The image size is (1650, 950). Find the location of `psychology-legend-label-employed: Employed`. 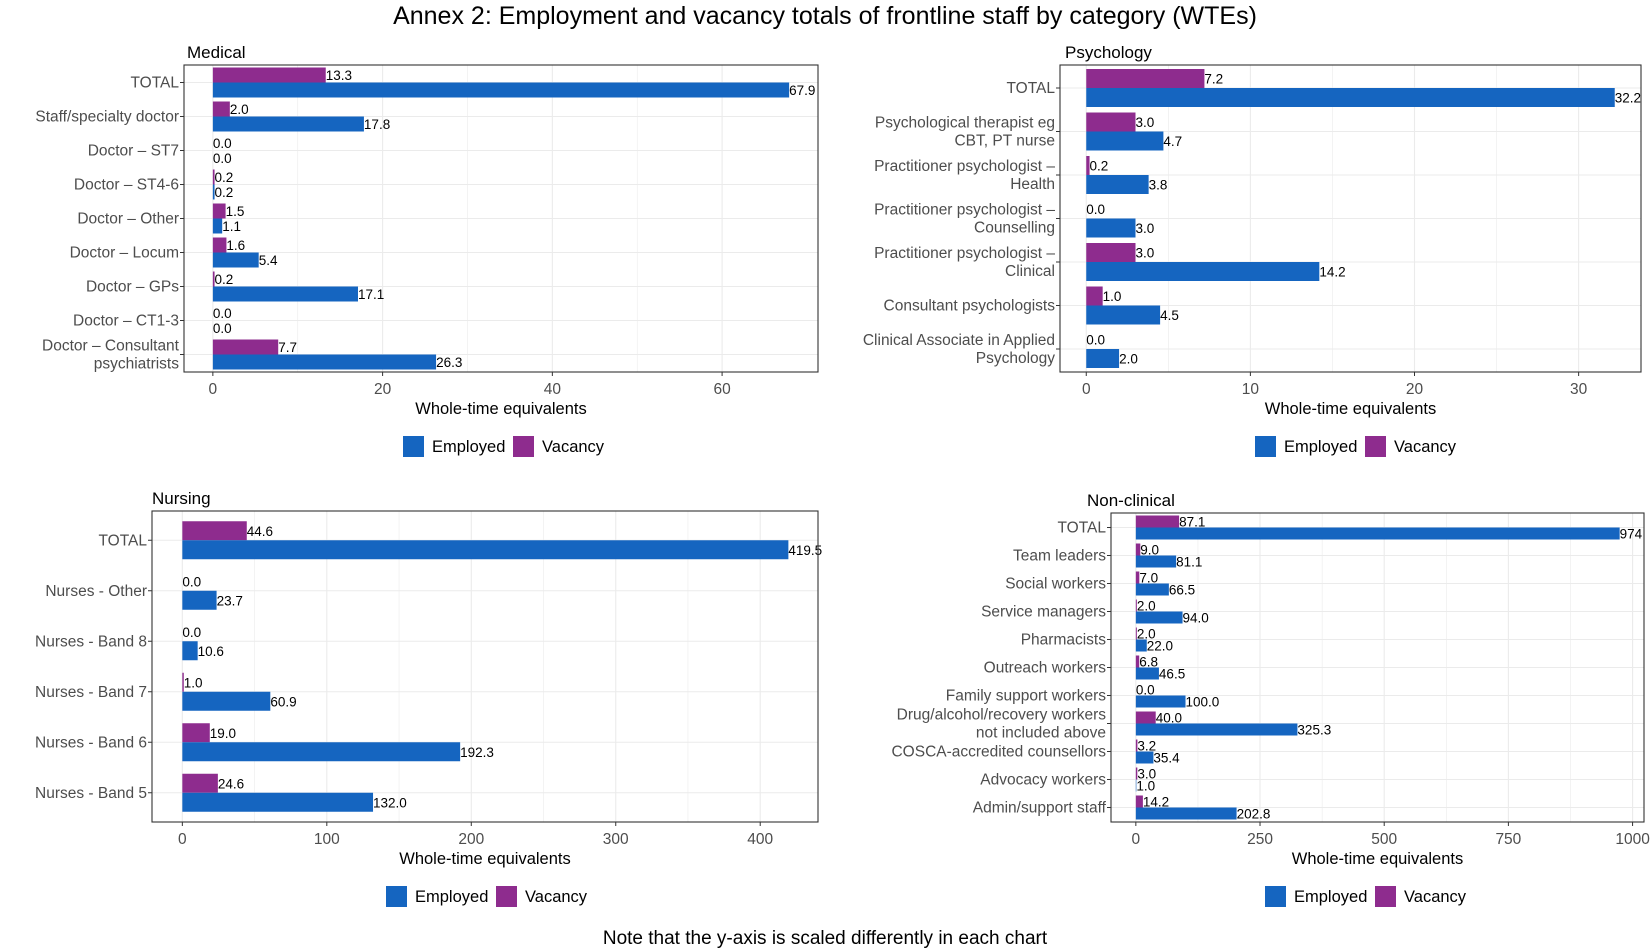

psychology-legend-label-employed: Employed is located at coordinates (1320, 447).